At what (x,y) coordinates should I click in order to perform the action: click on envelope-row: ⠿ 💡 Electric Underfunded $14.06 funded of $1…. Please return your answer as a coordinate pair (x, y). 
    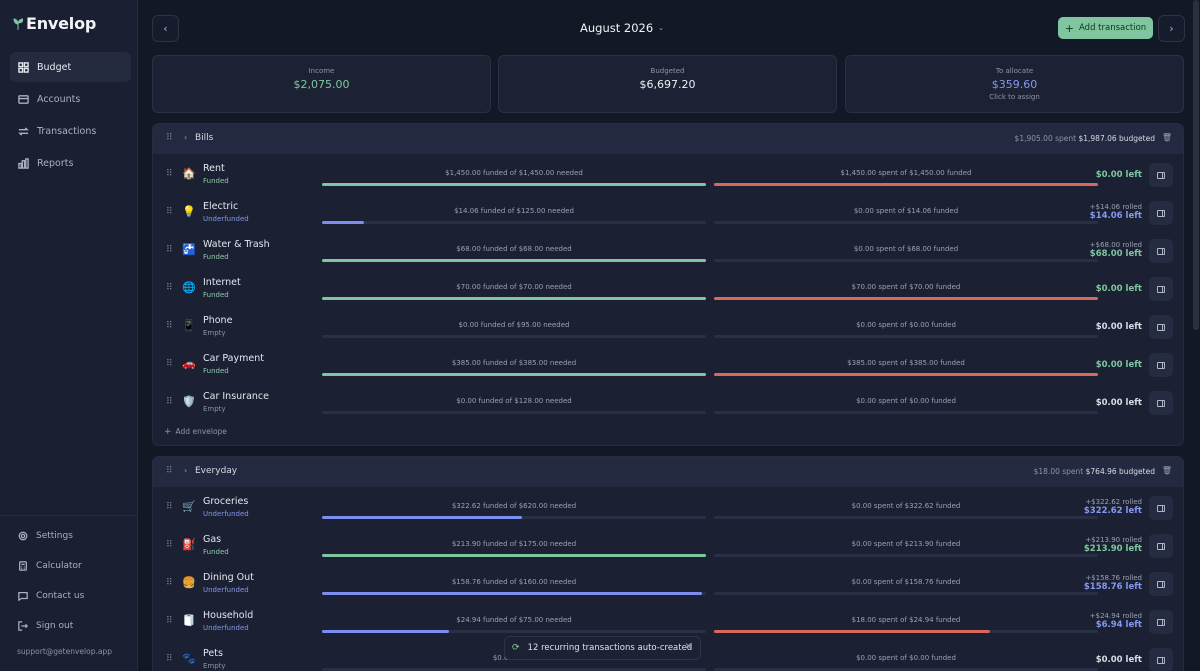
    Looking at the image, I should click on (668, 214).